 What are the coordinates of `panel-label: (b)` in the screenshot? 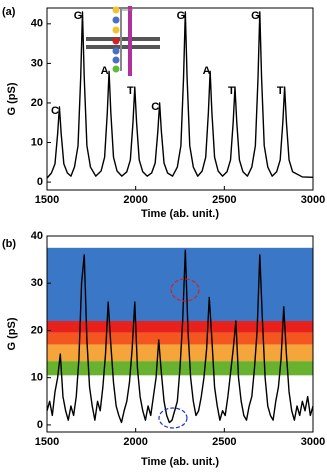 It's located at (9, 244).